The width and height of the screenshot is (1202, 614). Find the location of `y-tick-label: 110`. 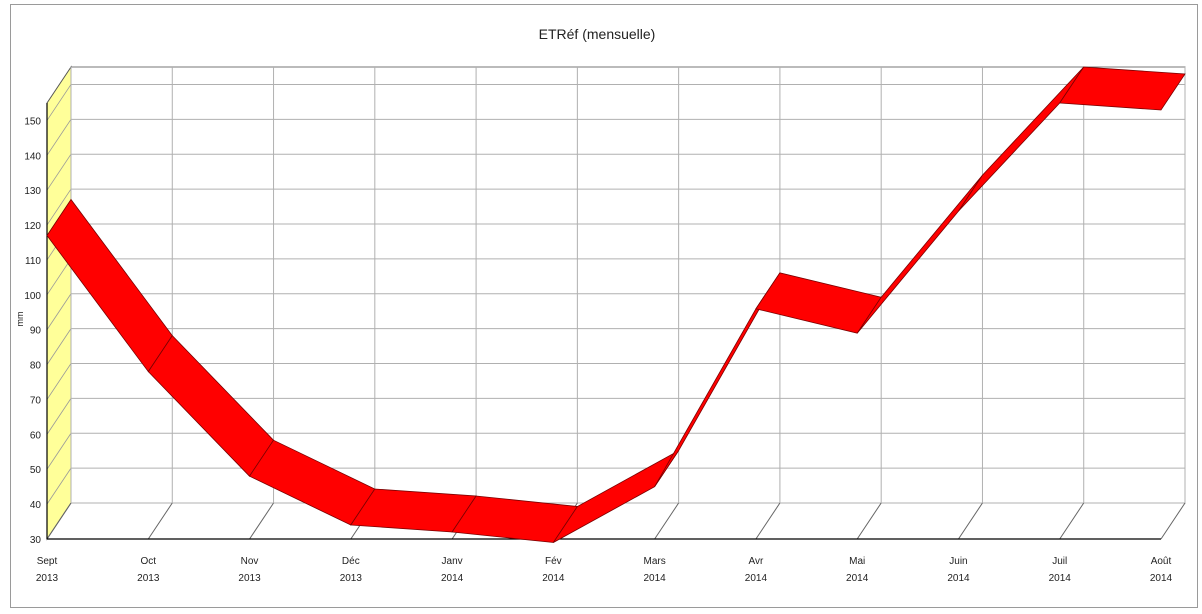

y-tick-label: 110 is located at coordinates (33, 261).